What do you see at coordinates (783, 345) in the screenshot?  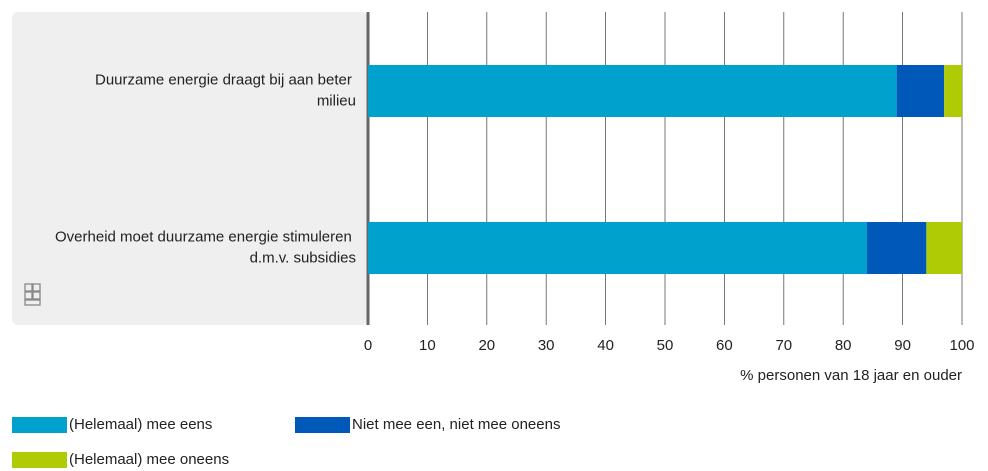 I see `x-tick-label: 70` at bounding box center [783, 345].